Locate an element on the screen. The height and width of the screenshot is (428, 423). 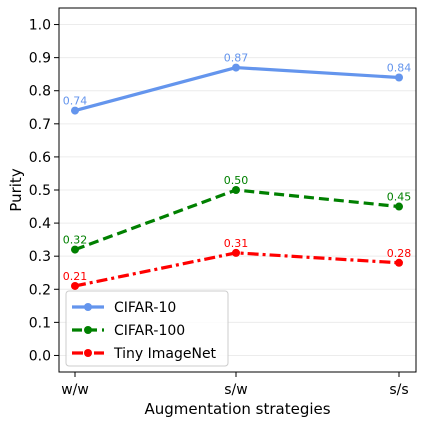
data-label: 0.31 is located at coordinates (236, 243).